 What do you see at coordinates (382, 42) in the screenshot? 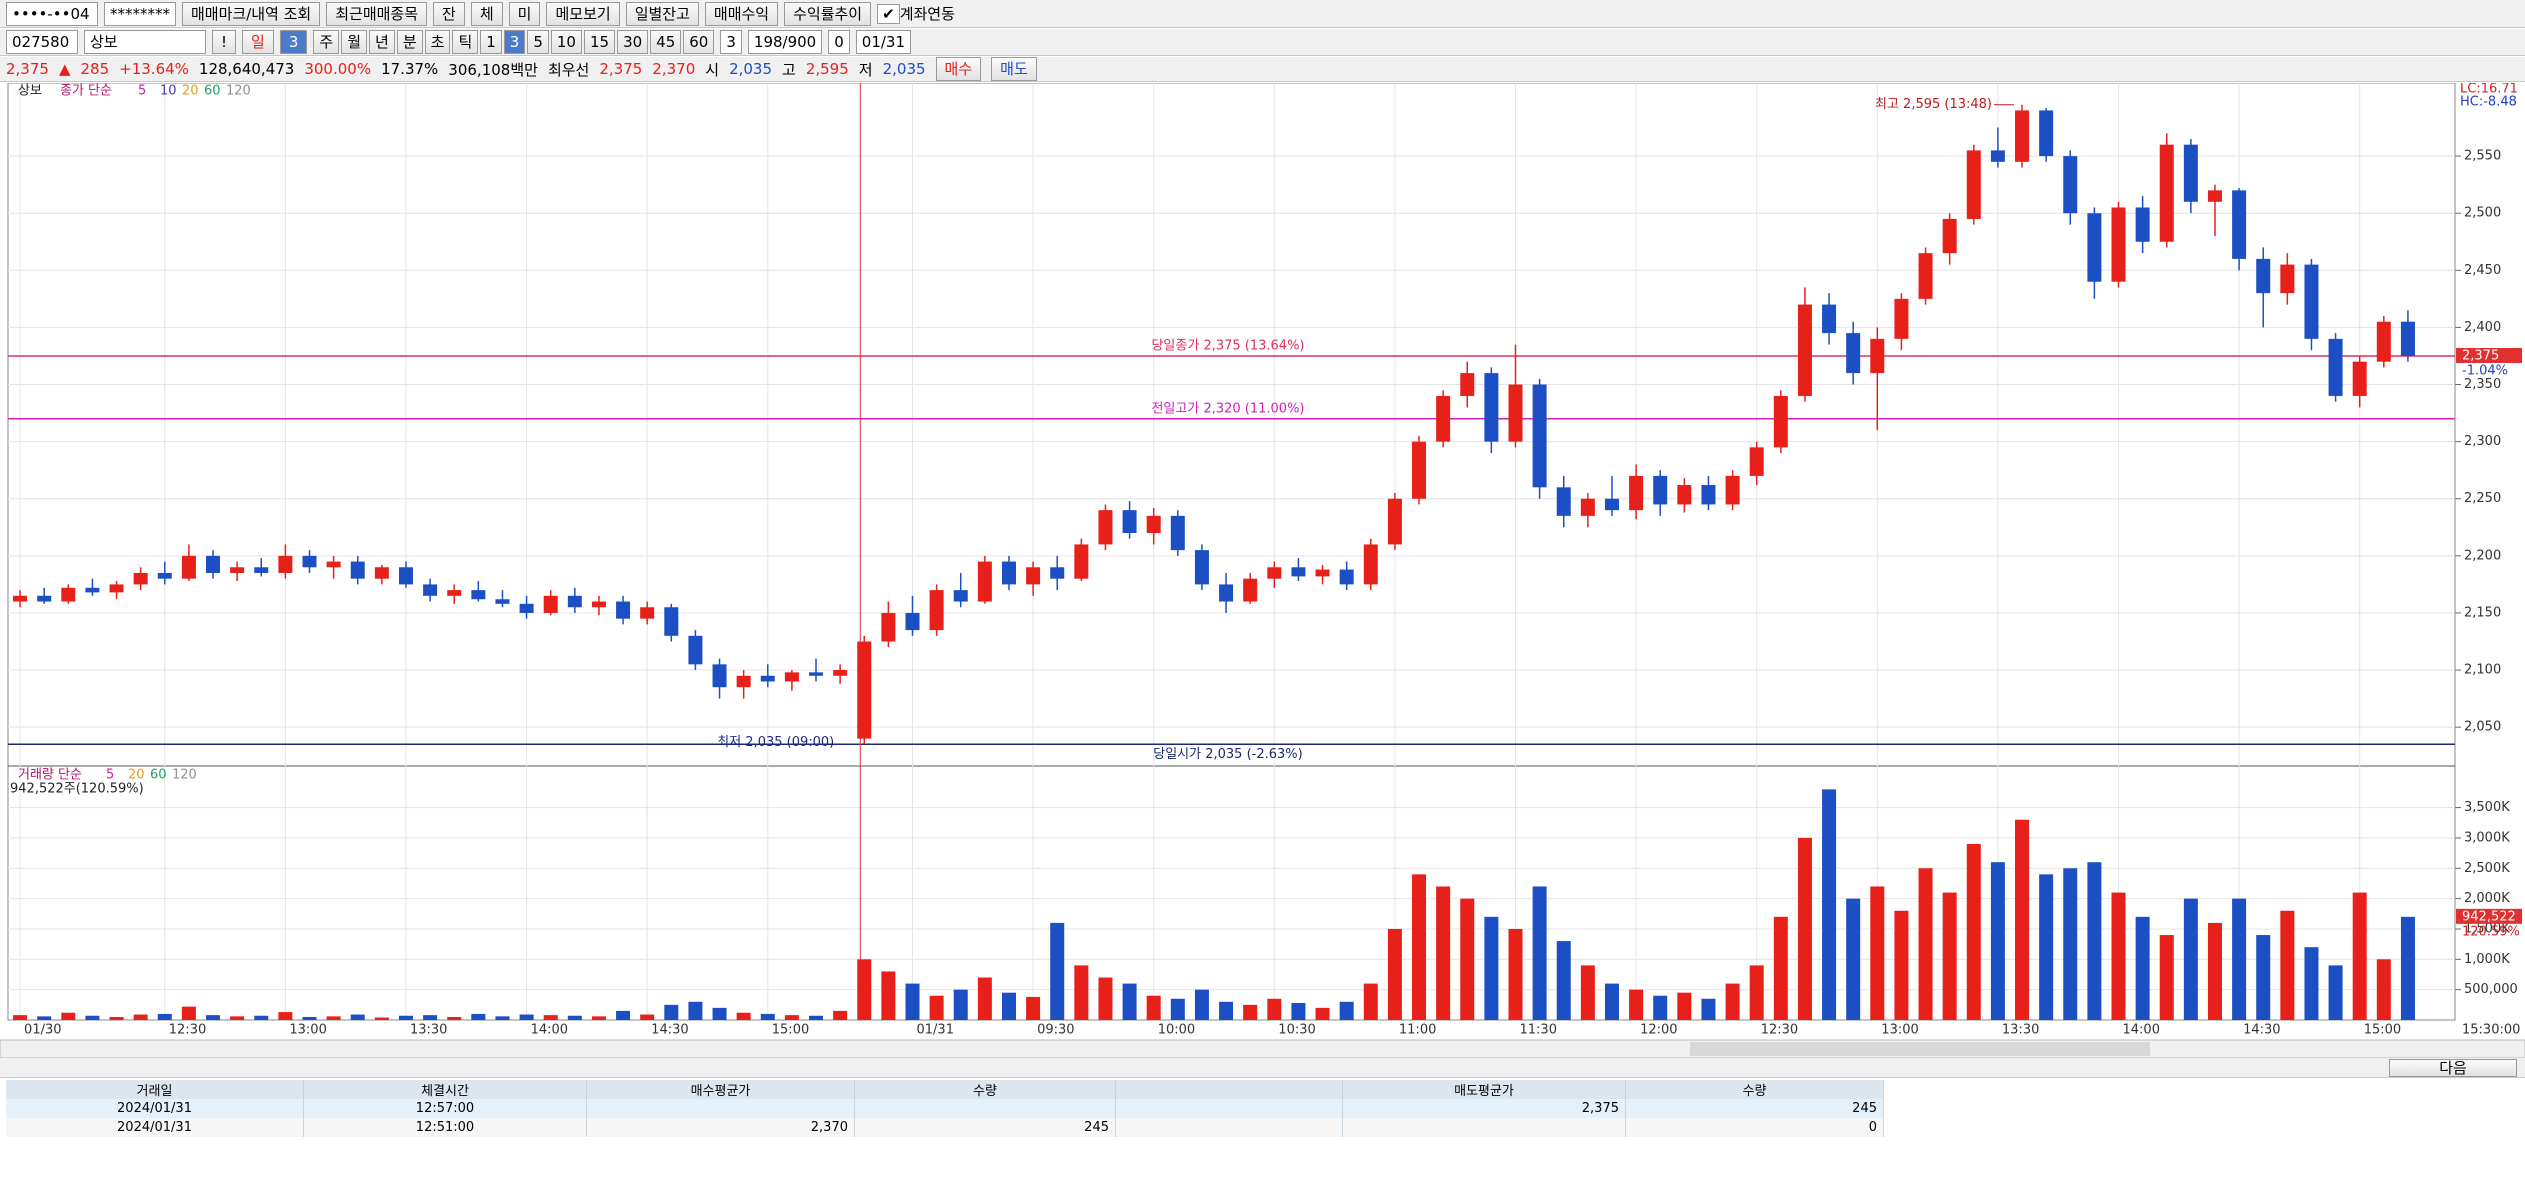
I see `period-button: 년` at bounding box center [382, 42].